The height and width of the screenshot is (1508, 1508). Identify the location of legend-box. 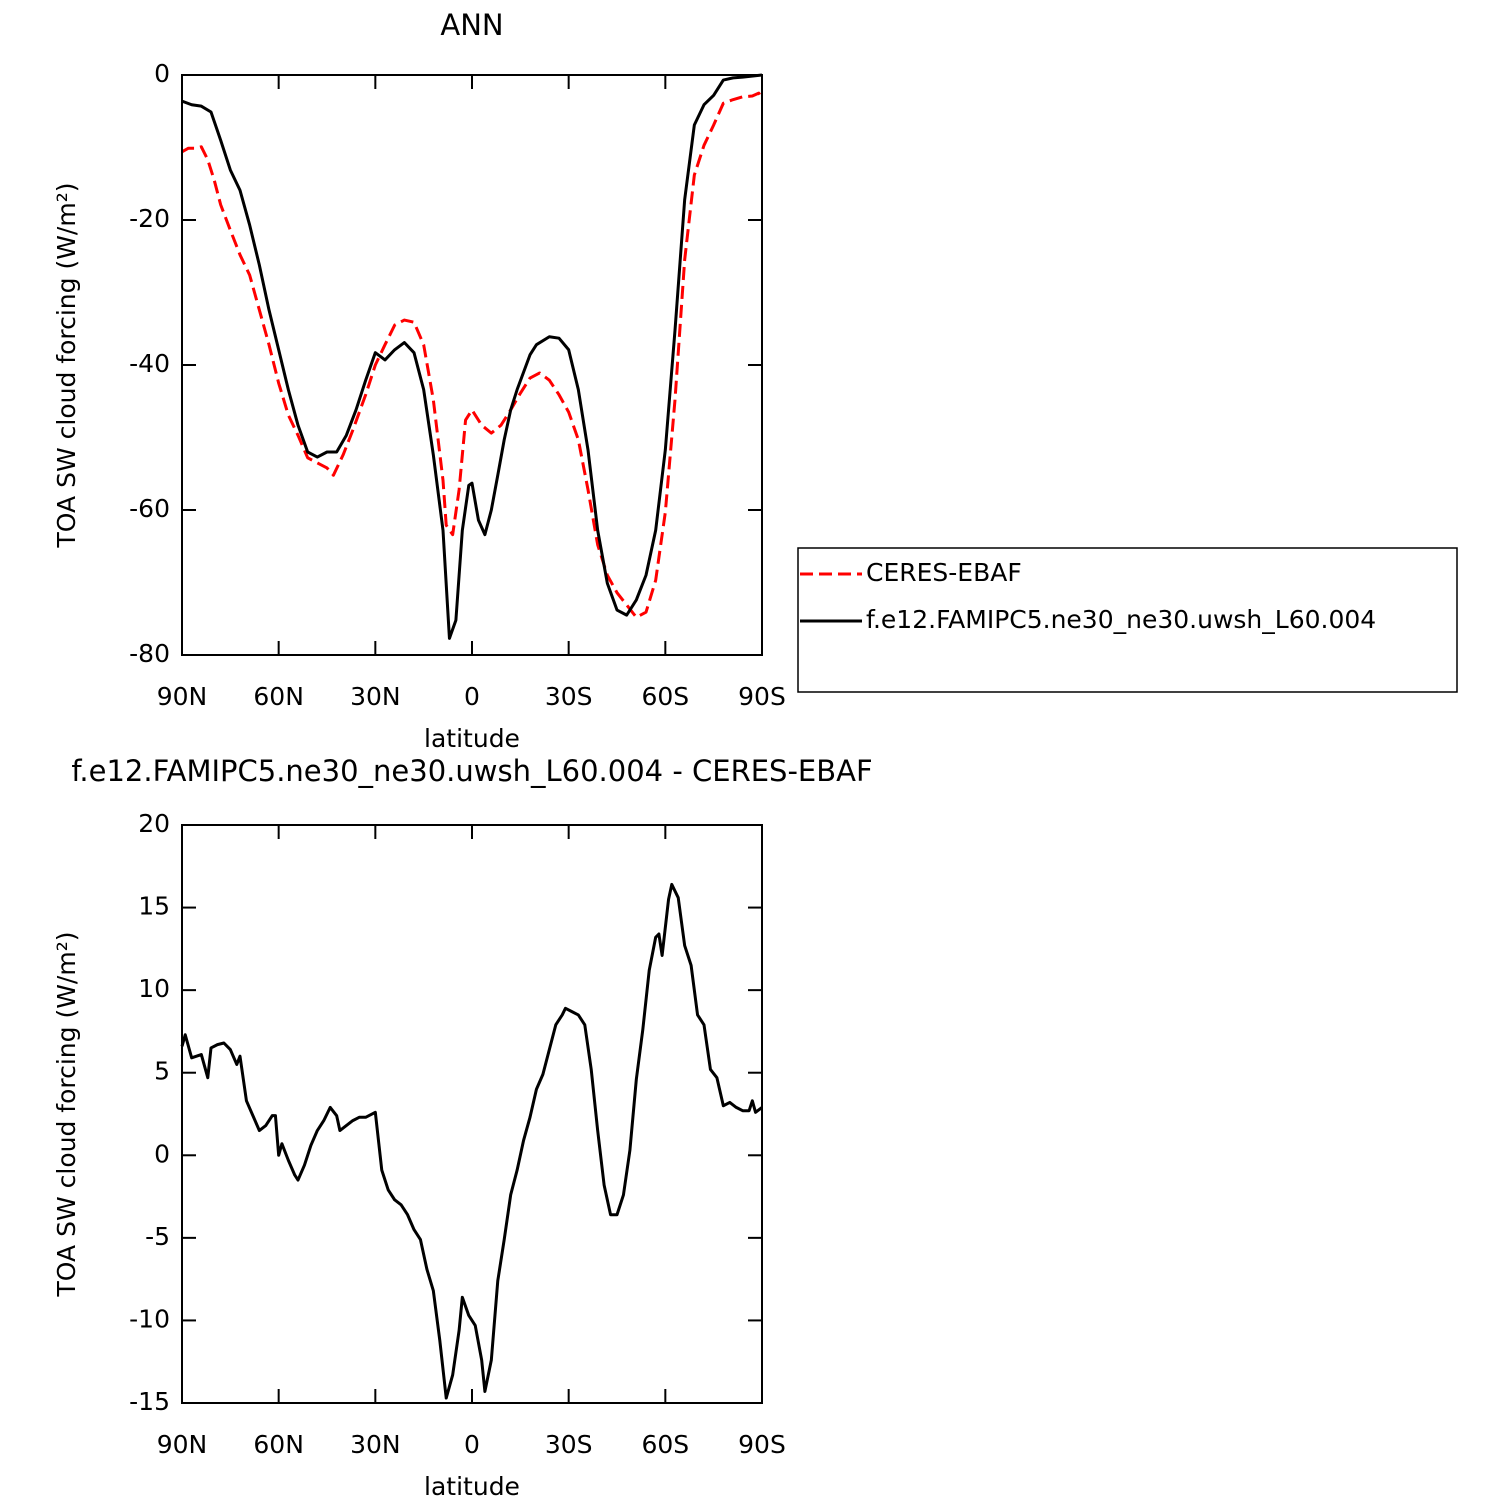
(1127, 620).